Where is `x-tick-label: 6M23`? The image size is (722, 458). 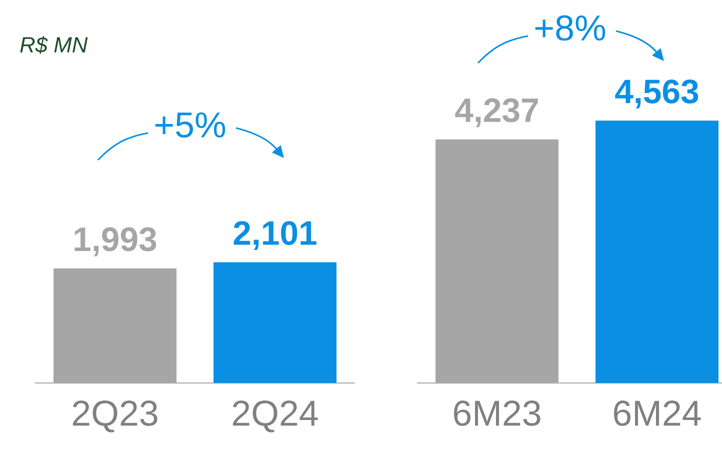 x-tick-label: 6M23 is located at coordinates (497, 413).